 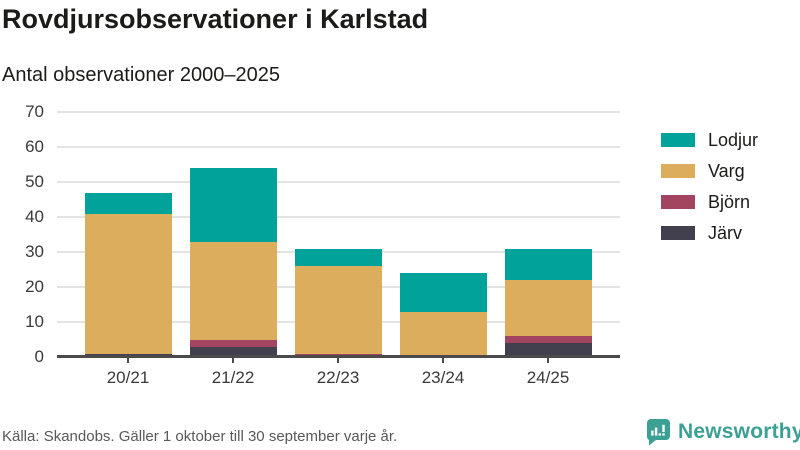 I want to click on newsworthy-logo: Newsworthy, so click(x=722, y=432).